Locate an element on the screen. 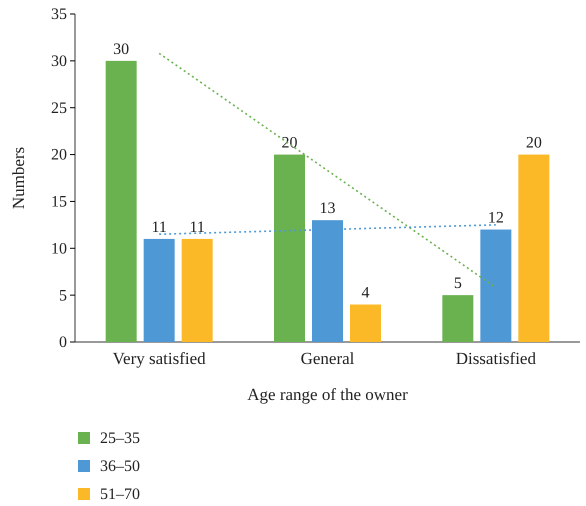  y-tick-label: 25 is located at coordinates (59, 108).